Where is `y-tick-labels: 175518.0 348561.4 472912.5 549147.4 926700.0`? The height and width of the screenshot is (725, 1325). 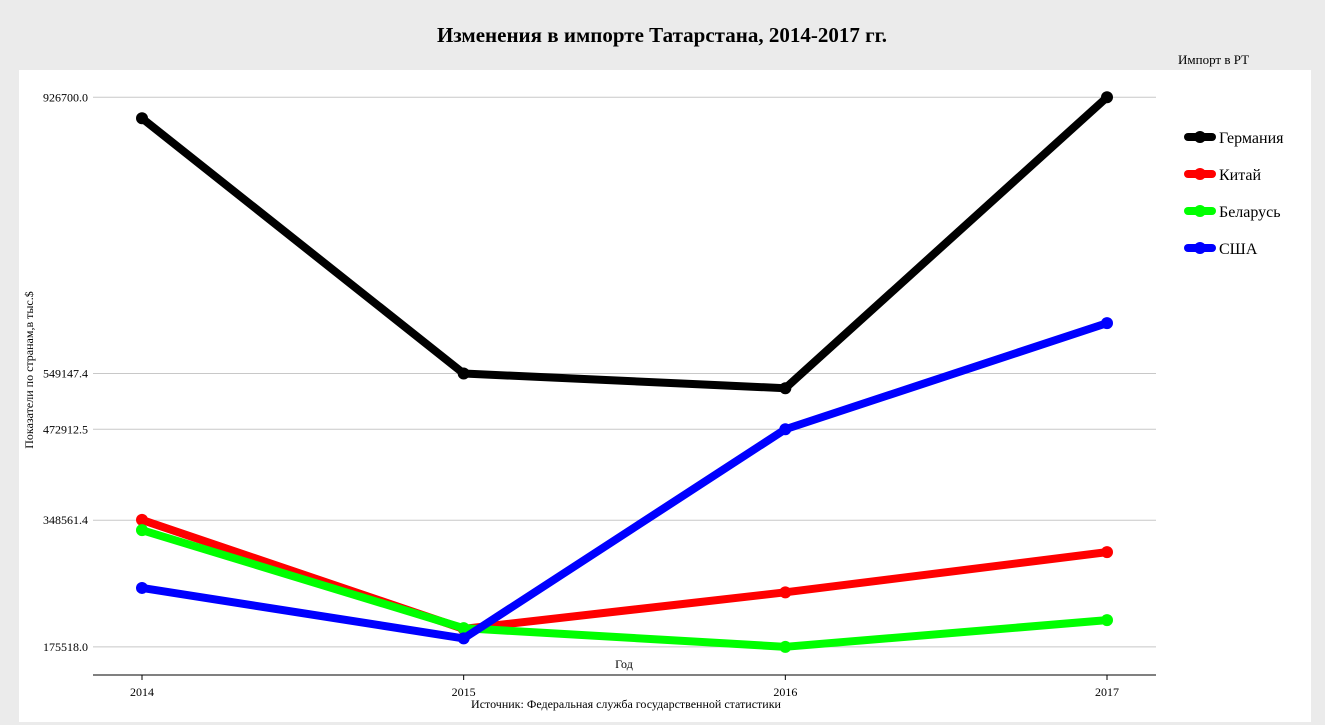 y-tick-labels: 175518.0 348561.4 472912.5 549147.4 926700.0 is located at coordinates (65, 372).